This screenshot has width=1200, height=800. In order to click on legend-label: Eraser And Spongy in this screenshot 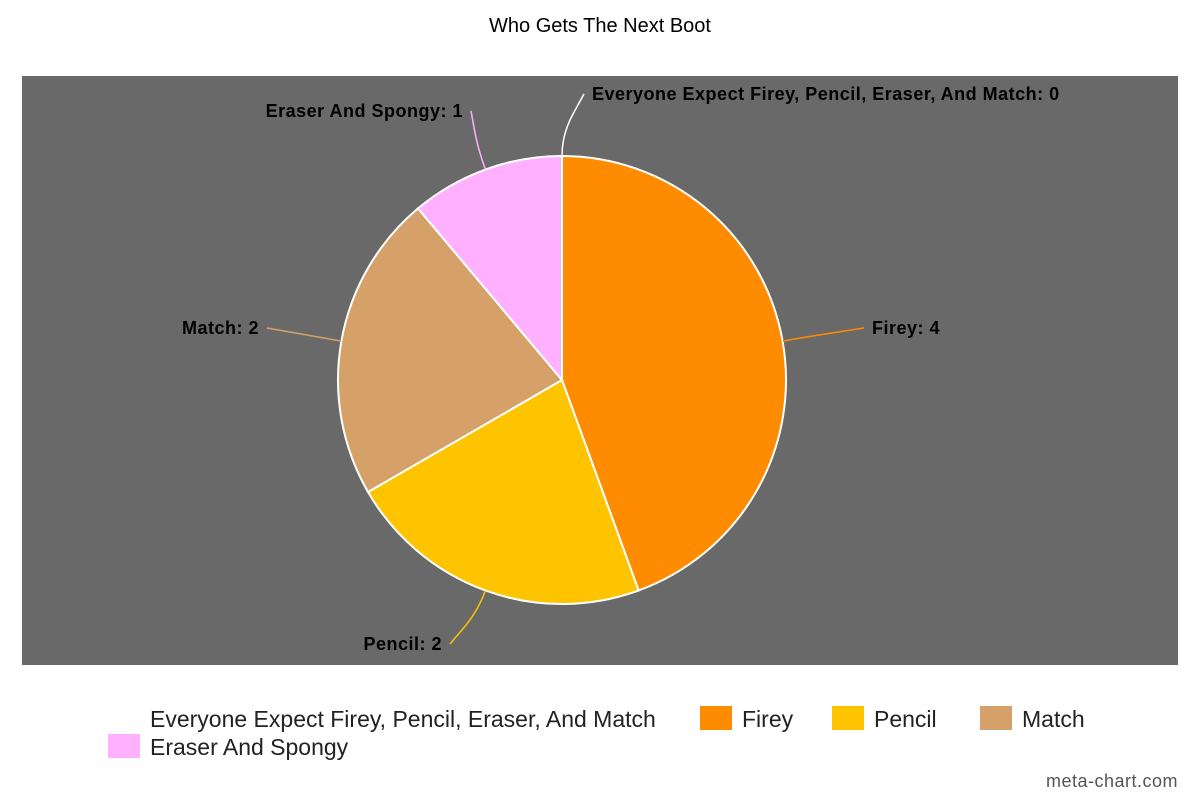, I will do `click(249, 747)`.